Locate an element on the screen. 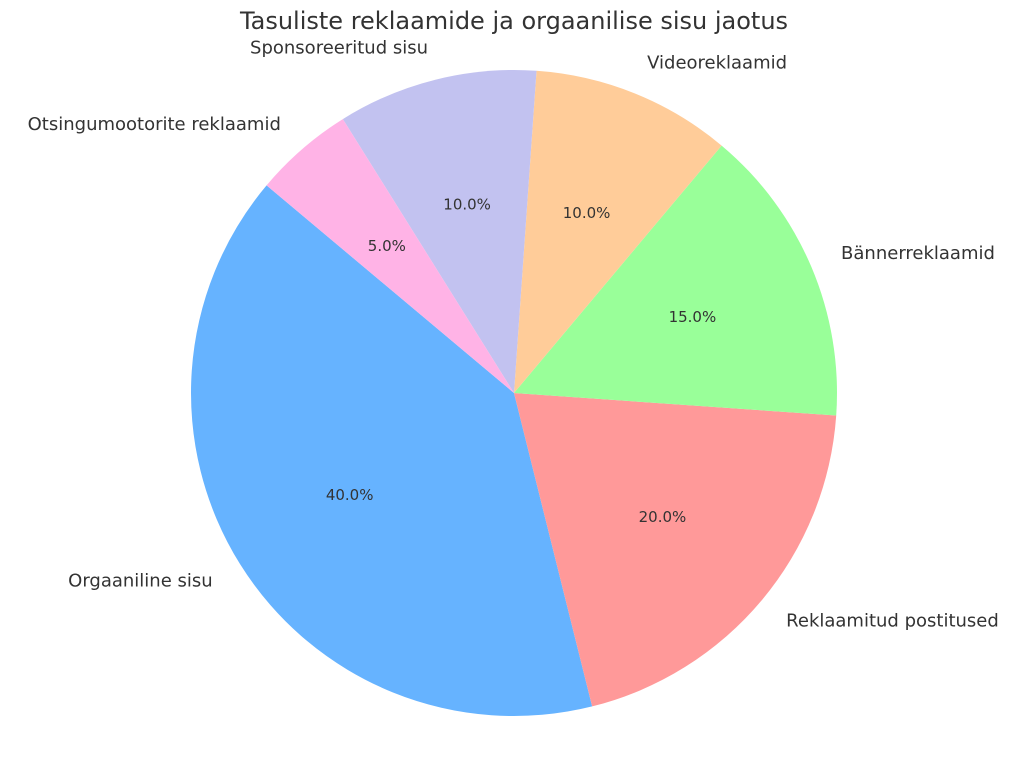 The image size is (1024, 762). slice-label: Sponsoreeritud sisu is located at coordinates (339, 47).